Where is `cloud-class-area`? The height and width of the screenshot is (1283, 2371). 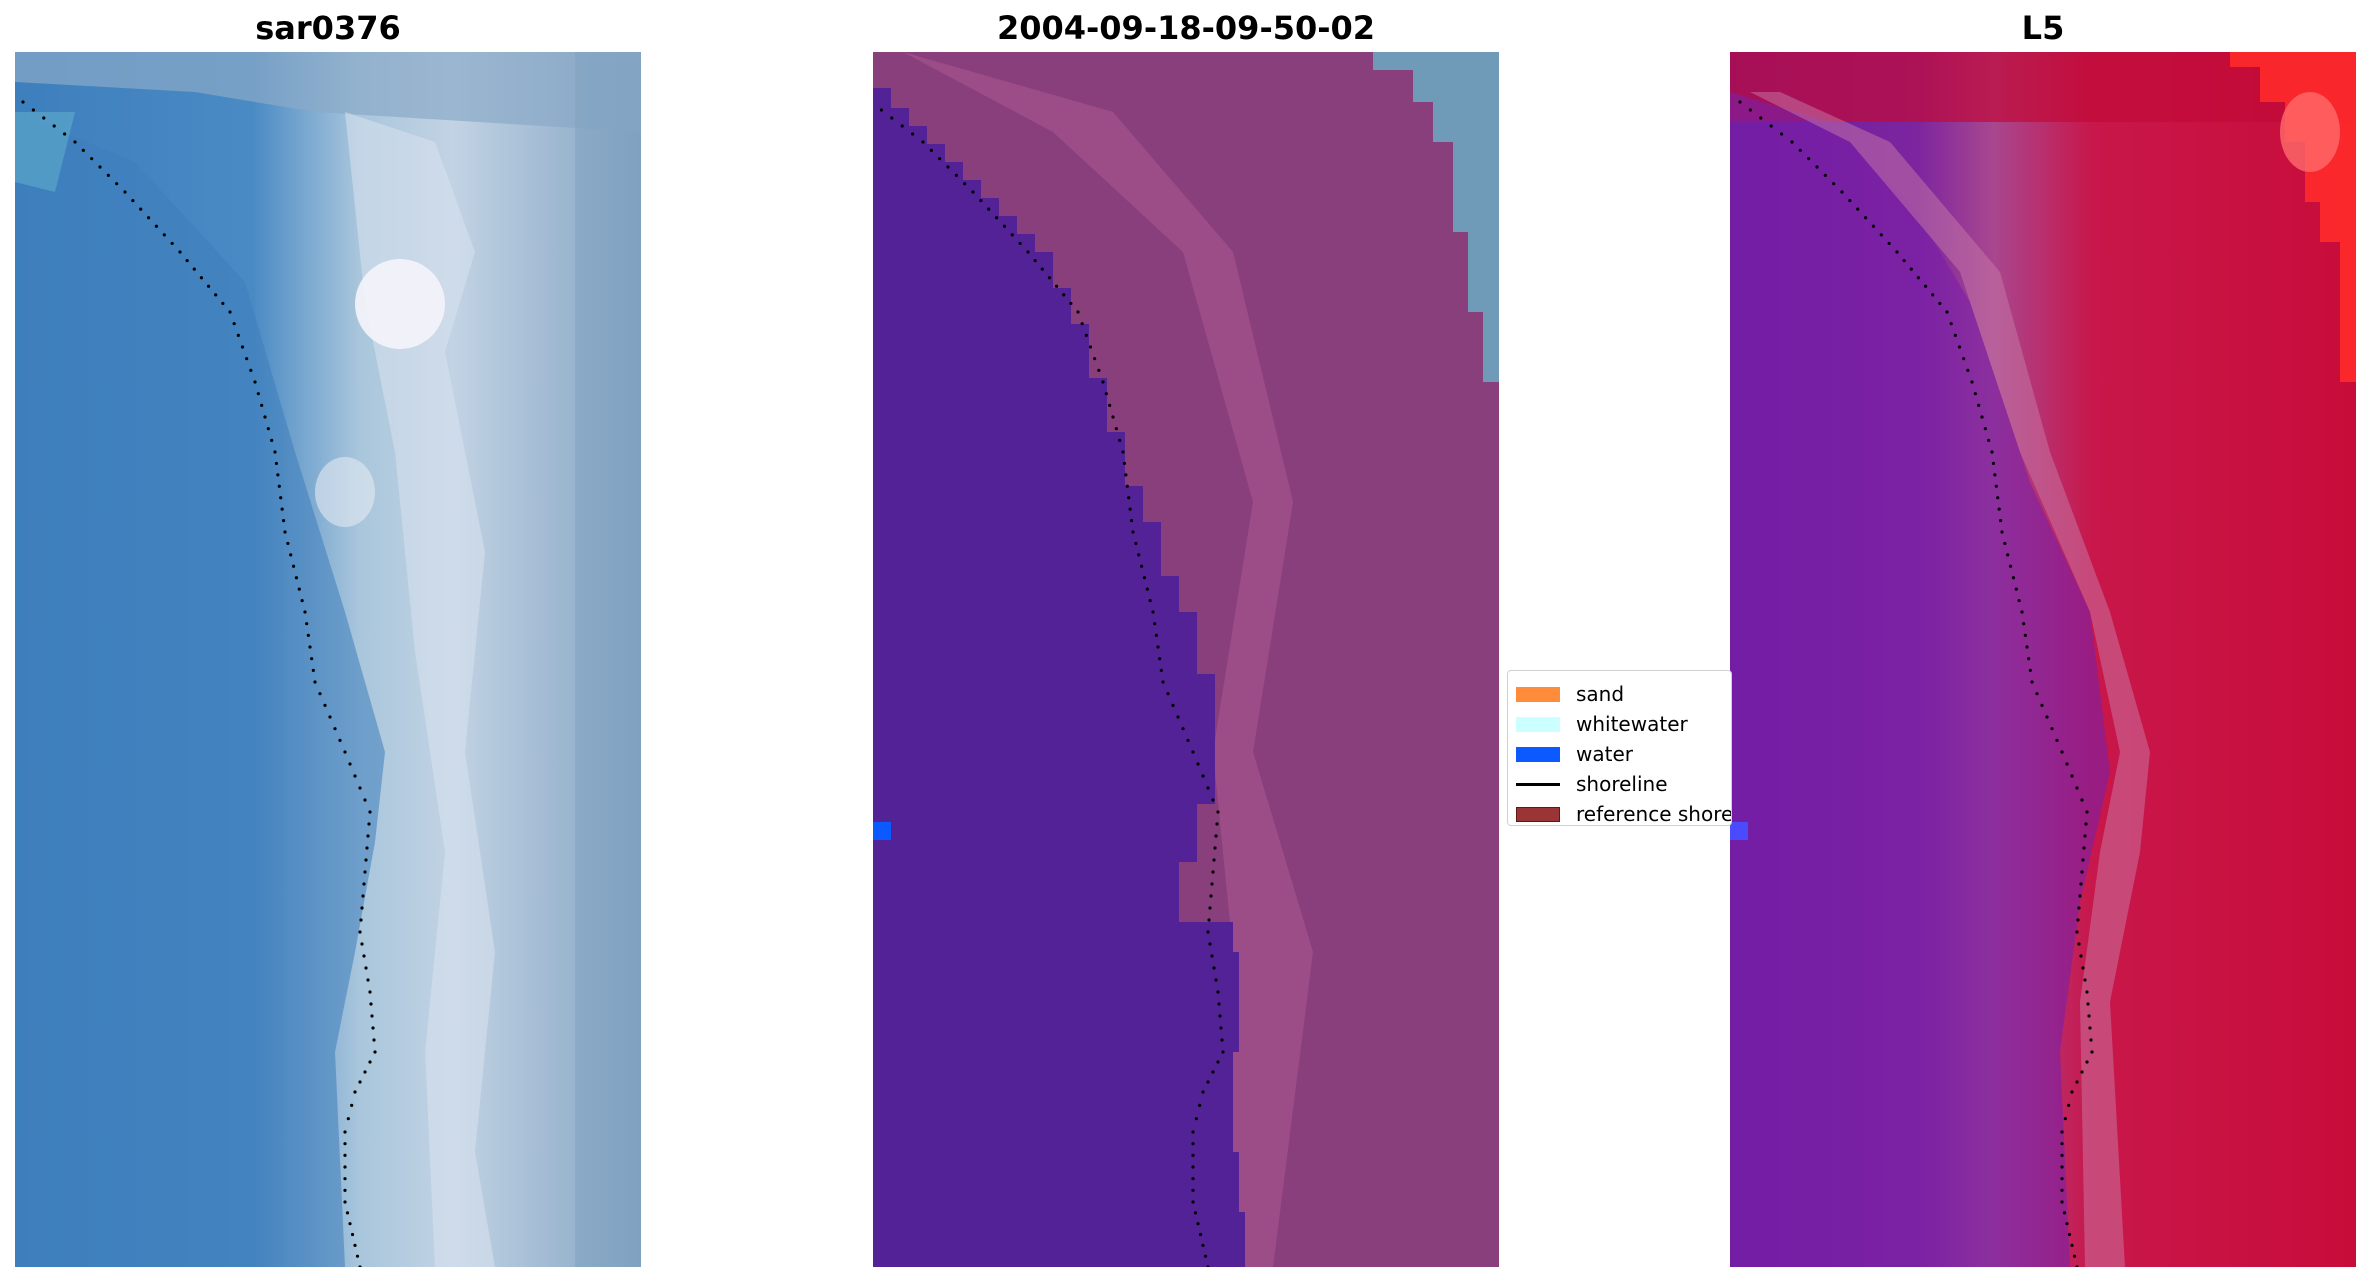 cloud-class-area is located at coordinates (1436, 217).